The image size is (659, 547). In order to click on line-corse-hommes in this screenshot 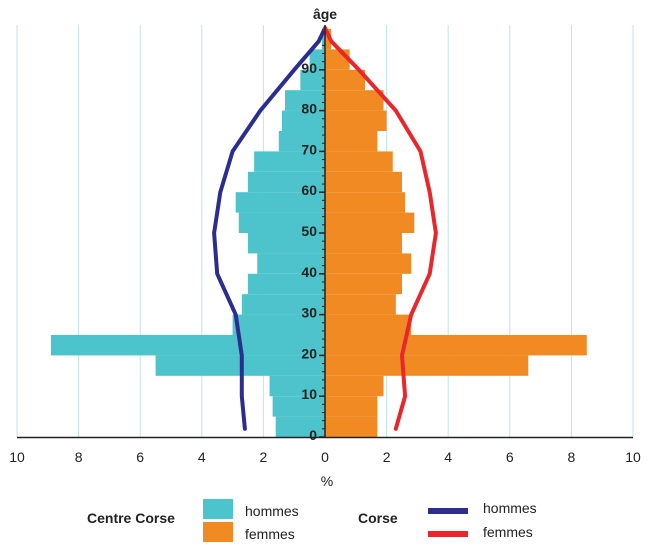, I will do `click(269, 228)`.